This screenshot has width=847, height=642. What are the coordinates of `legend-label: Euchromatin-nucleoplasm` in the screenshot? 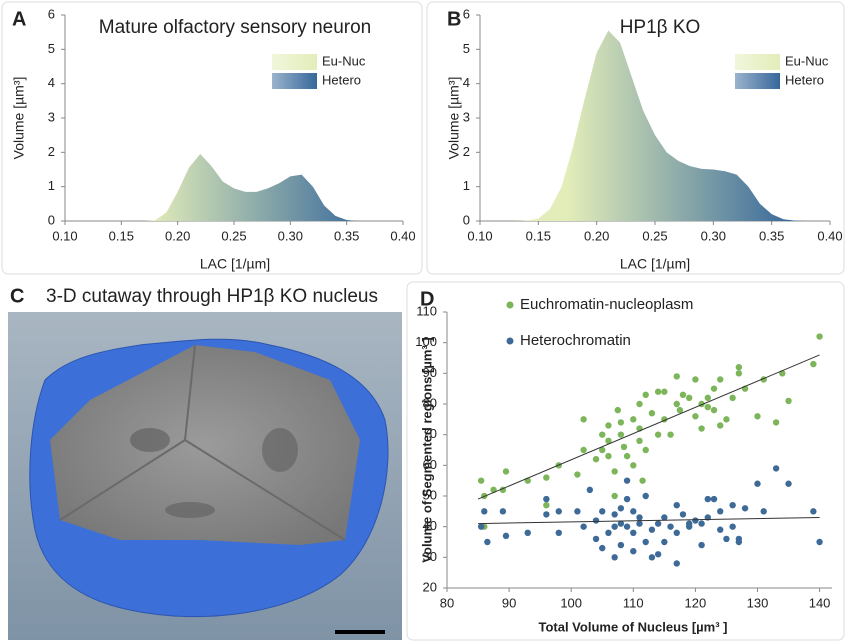 It's located at (606, 304).